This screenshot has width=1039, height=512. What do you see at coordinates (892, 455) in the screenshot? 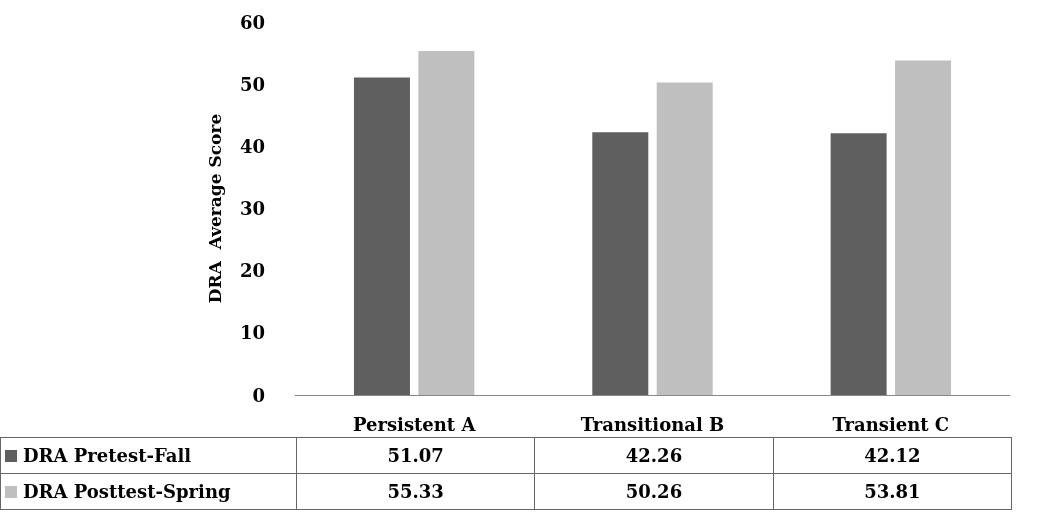
I see `data-label: 42.12` at bounding box center [892, 455].